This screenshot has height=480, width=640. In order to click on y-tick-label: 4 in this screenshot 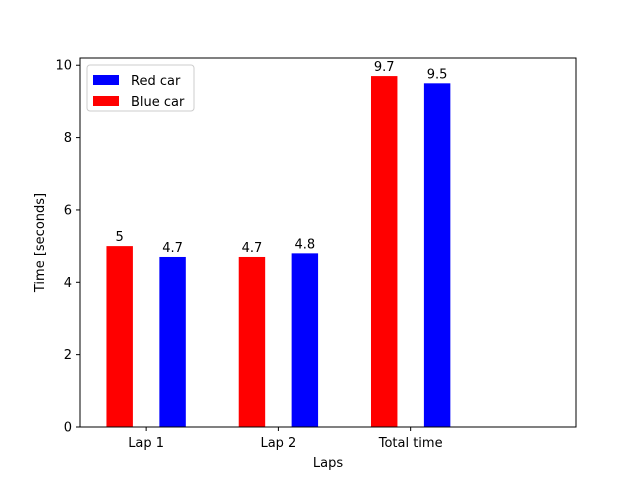, I will do `click(68, 283)`.